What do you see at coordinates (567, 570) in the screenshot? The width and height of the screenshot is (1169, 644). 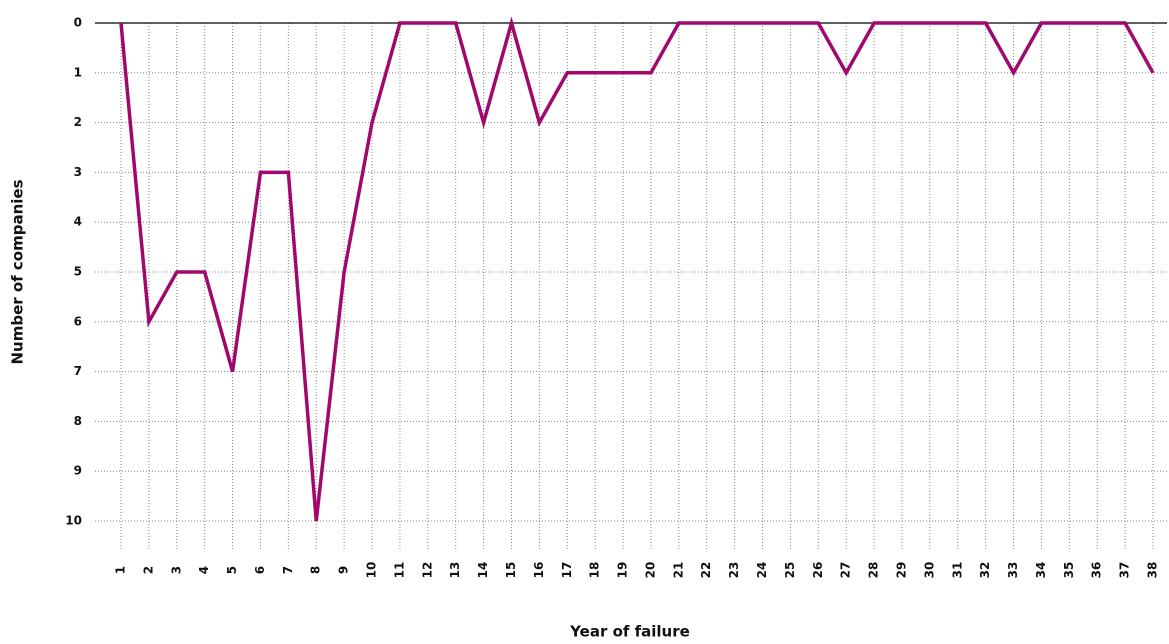 I see `x-tick-label: 17` at bounding box center [567, 570].